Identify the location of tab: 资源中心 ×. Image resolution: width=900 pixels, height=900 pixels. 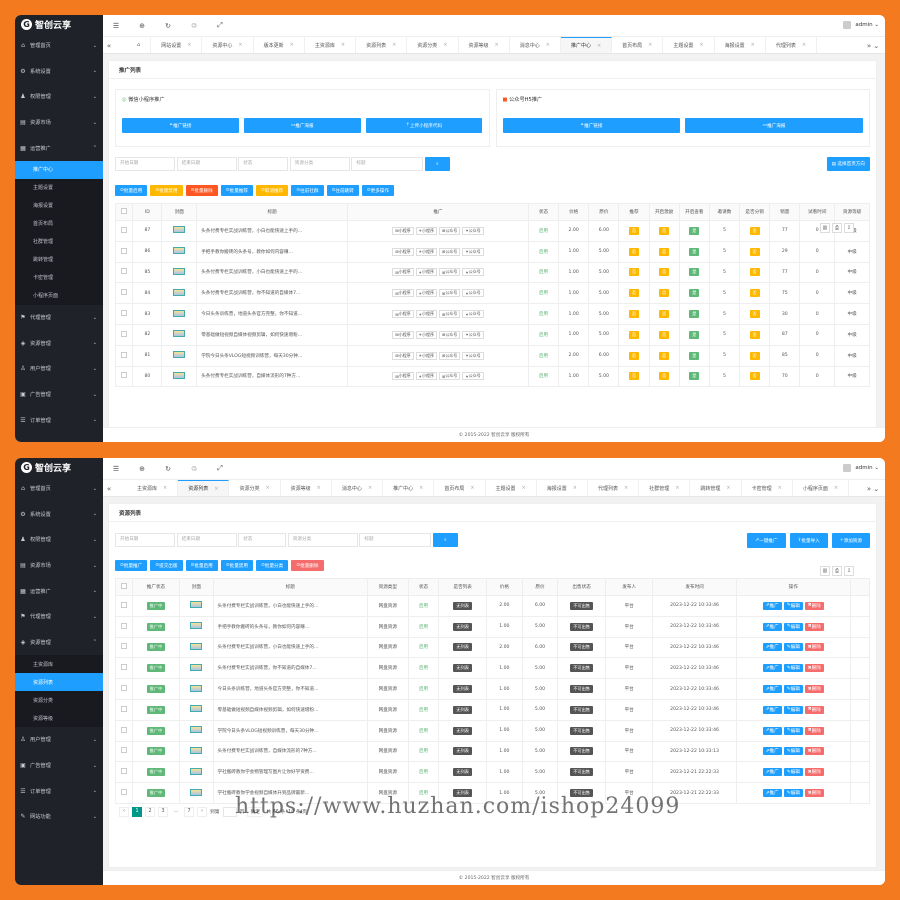
(228, 45).